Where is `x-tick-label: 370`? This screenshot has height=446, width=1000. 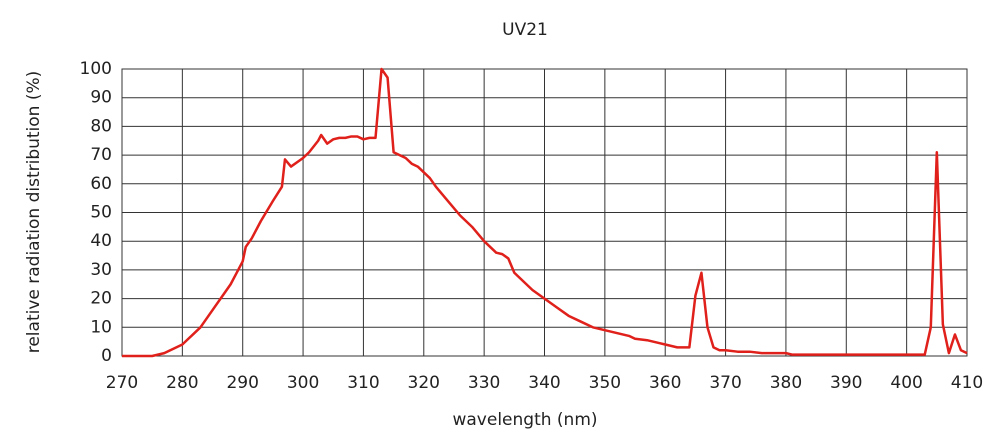 x-tick-label: 370 is located at coordinates (725, 383).